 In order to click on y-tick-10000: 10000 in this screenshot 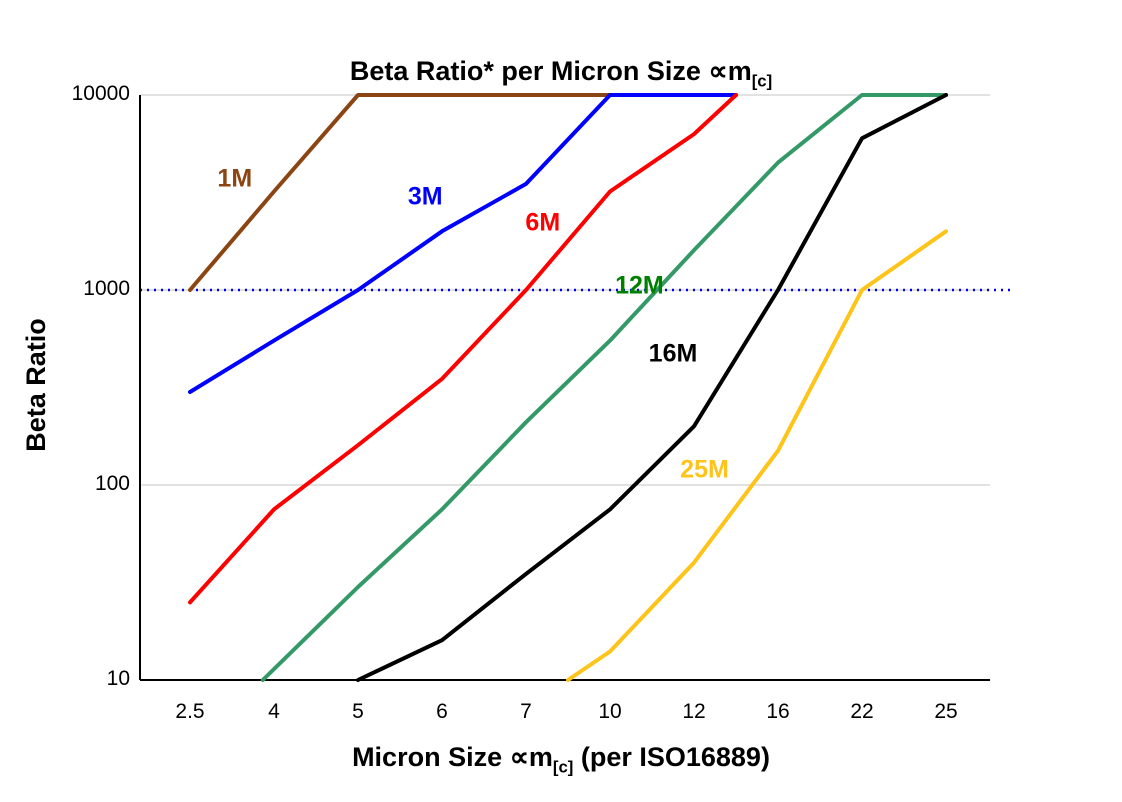, I will do `click(100, 93)`.